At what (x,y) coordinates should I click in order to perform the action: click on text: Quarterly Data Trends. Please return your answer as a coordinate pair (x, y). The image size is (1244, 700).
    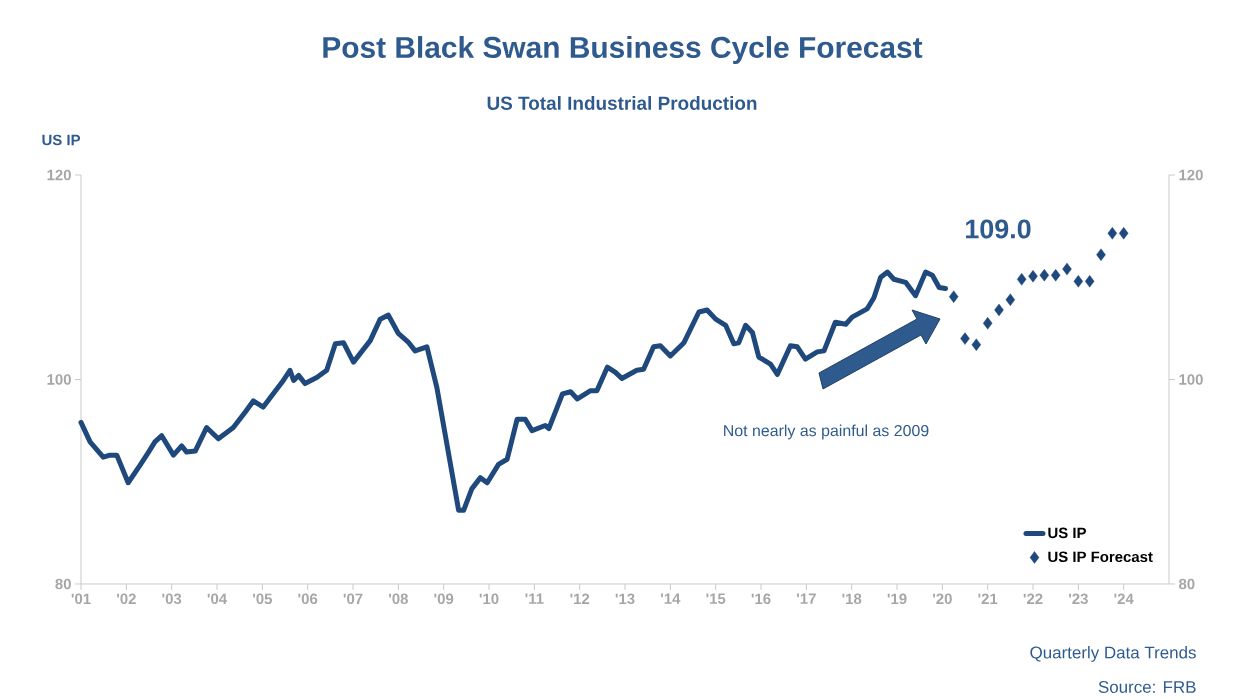
    Looking at the image, I should click on (1113, 654).